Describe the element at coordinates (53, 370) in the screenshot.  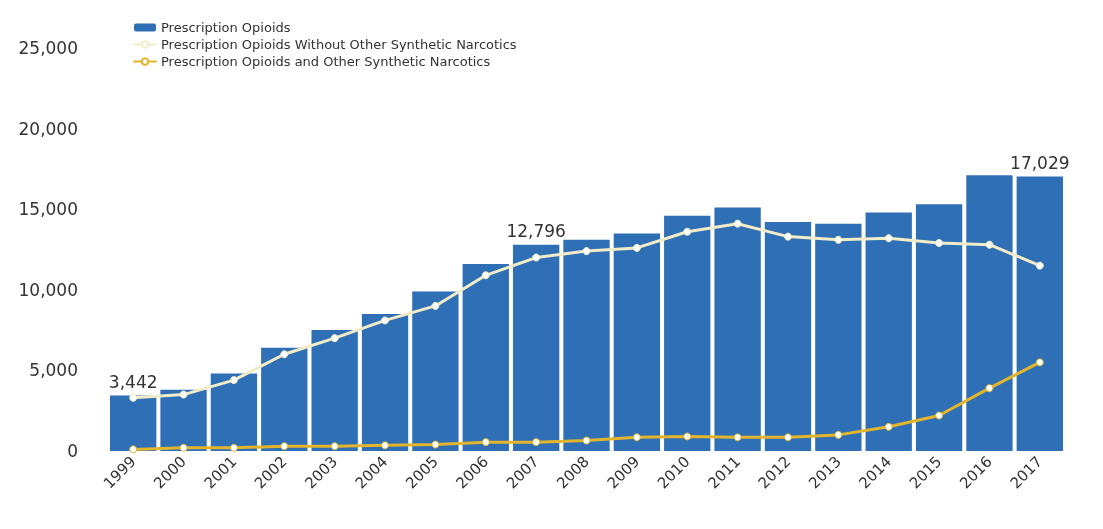
I see `y-tick-label: 5,000` at that location.